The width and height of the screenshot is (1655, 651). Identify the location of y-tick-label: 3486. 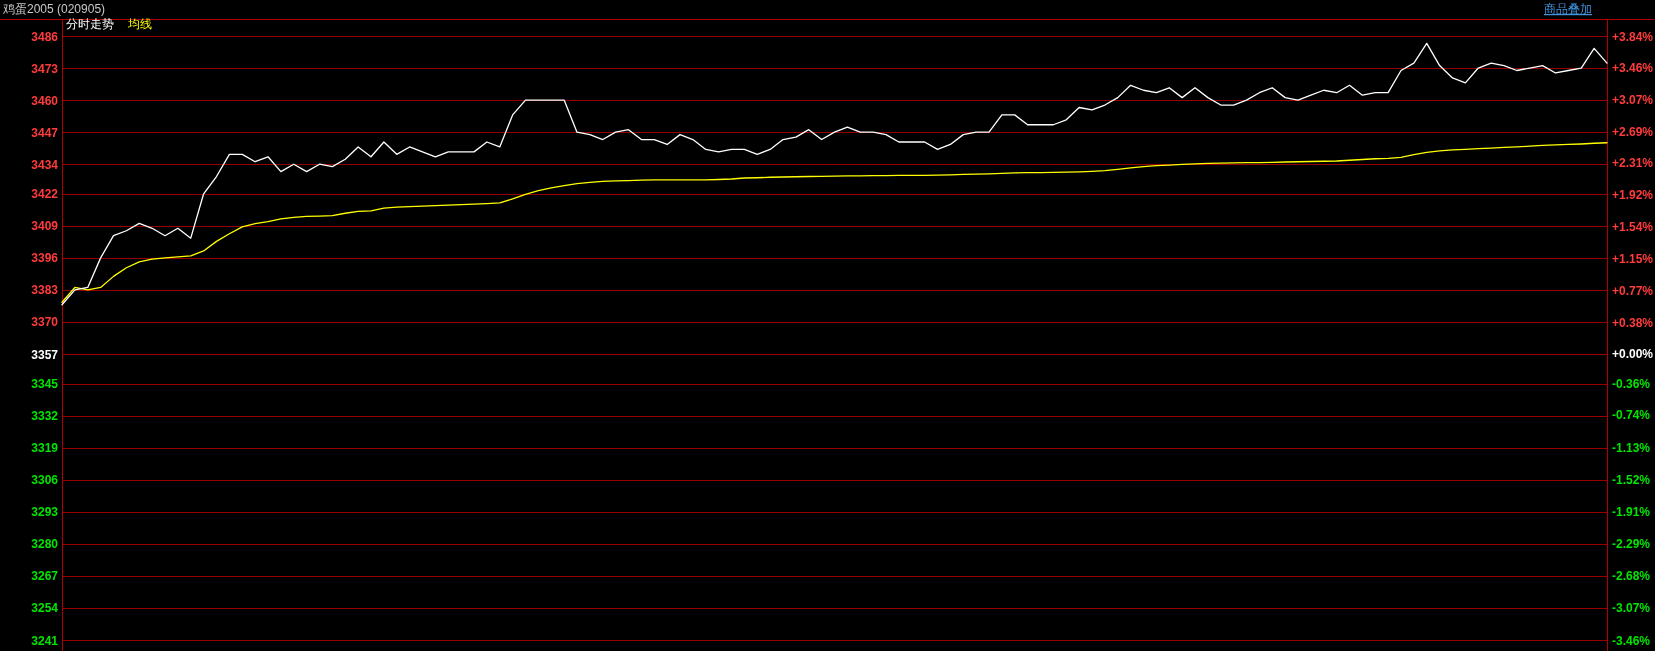
(45, 36).